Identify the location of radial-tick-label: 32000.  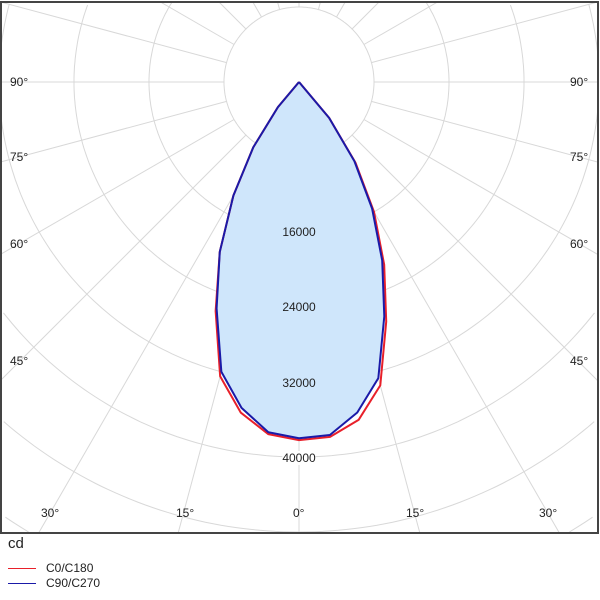
(299, 383).